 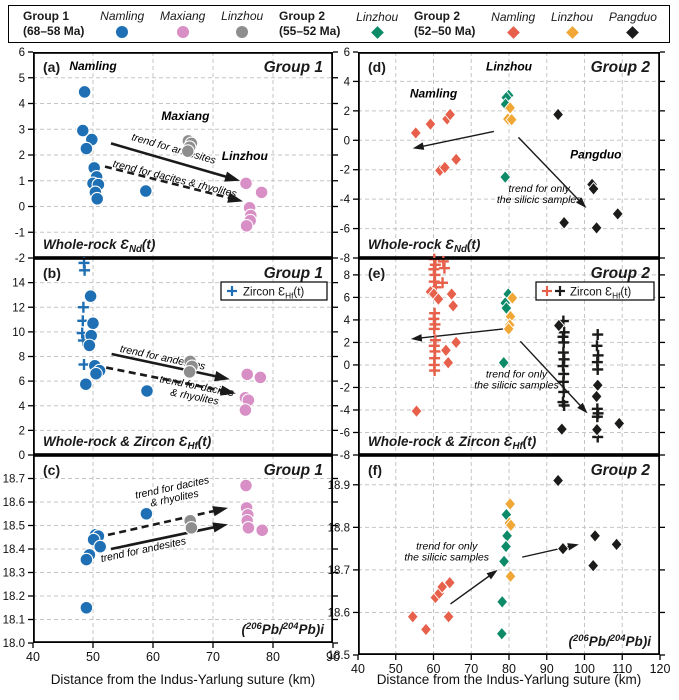 I want to click on annotation: Pangduo, so click(x=595, y=155).